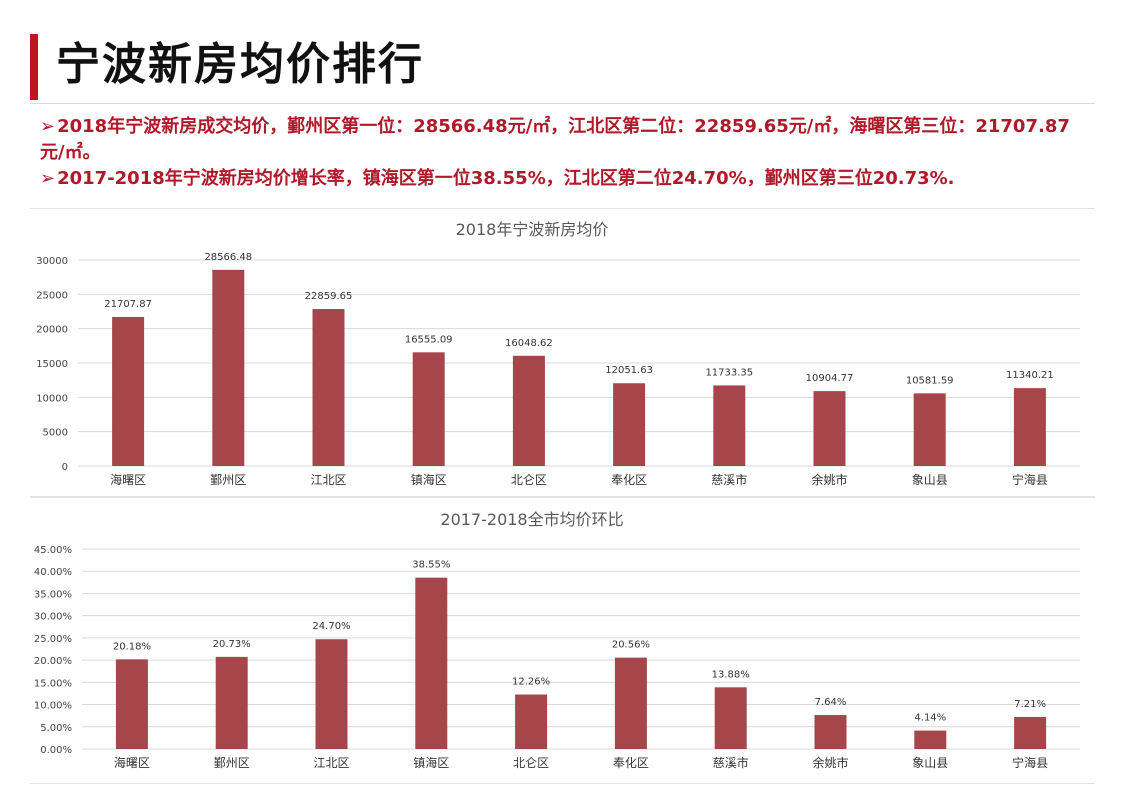 This screenshot has width=1122, height=793. What do you see at coordinates (531, 682) in the screenshot?
I see `data-label: 12.26%` at bounding box center [531, 682].